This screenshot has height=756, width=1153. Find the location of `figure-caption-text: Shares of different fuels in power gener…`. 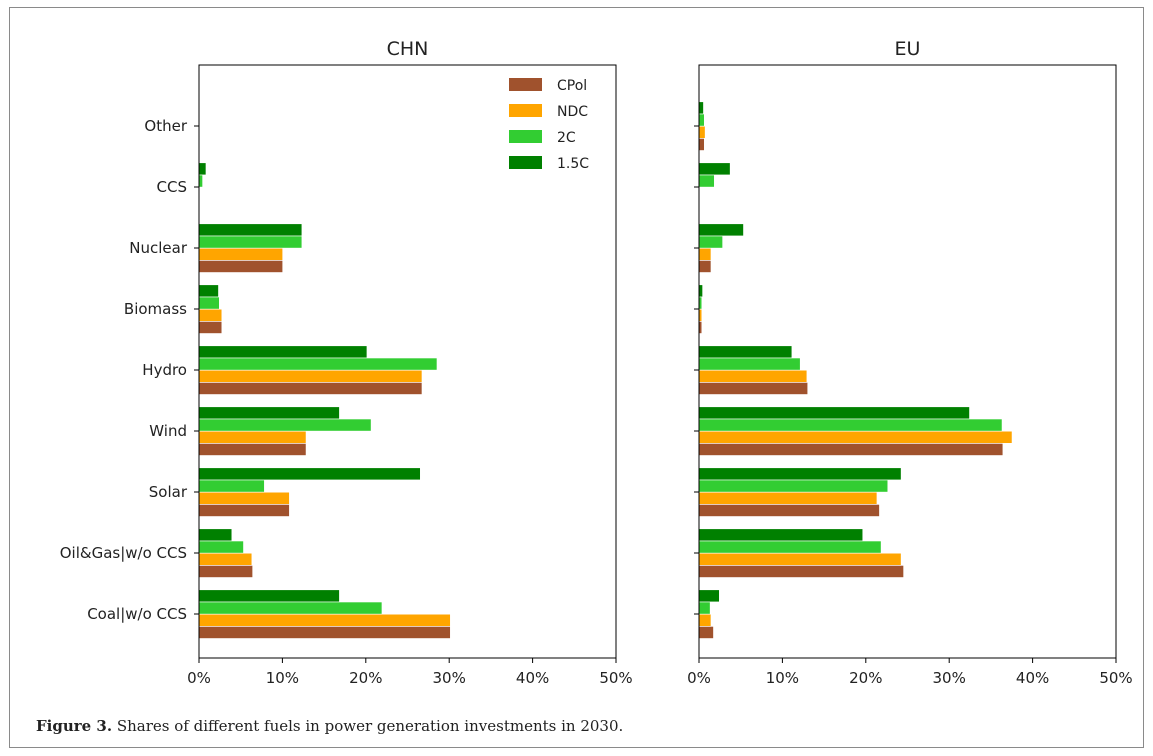

figure-caption-text: Shares of different fuels in power gener… is located at coordinates (368, 726).